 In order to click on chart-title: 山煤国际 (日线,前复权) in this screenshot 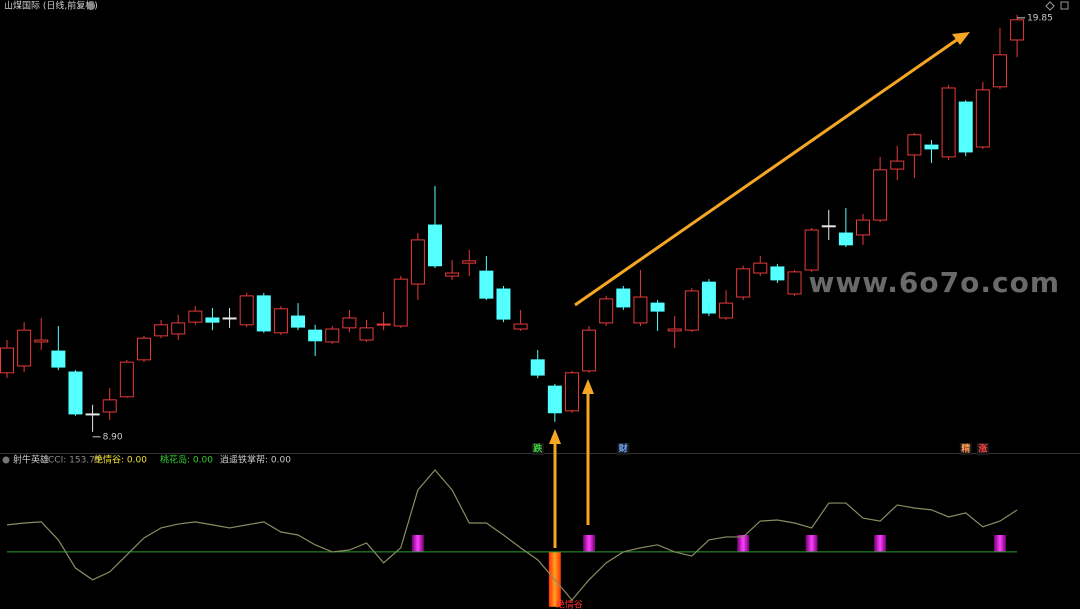, I will do `click(51, 6)`.